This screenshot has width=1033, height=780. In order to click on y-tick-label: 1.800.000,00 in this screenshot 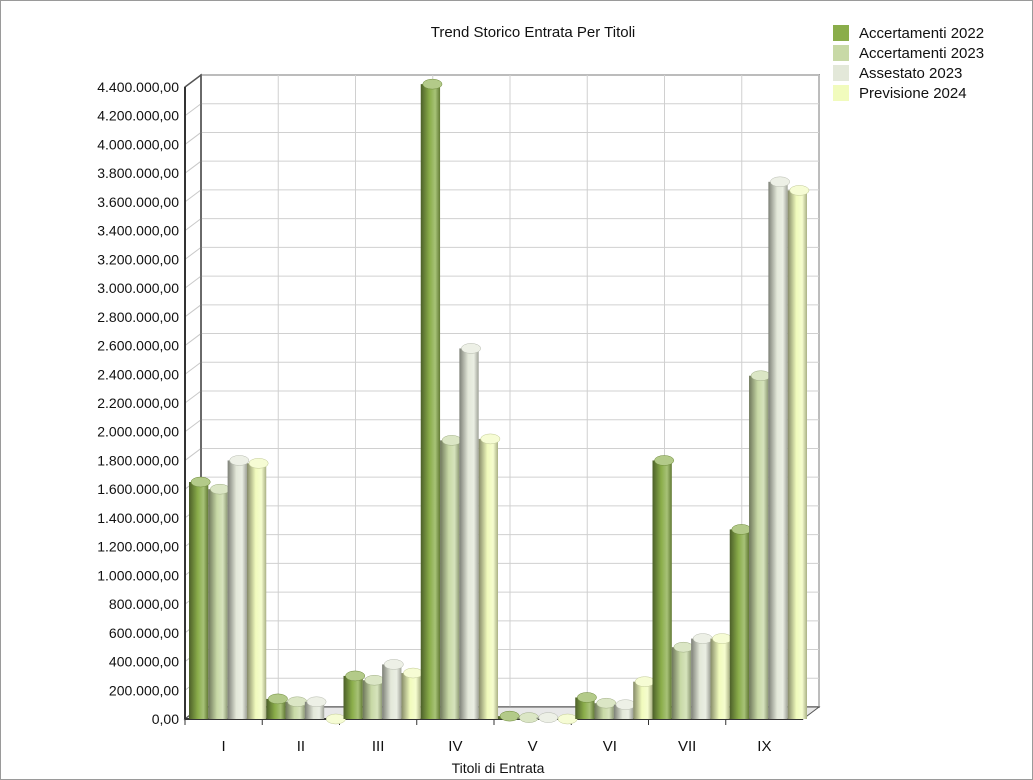, I will do `click(138, 460)`.